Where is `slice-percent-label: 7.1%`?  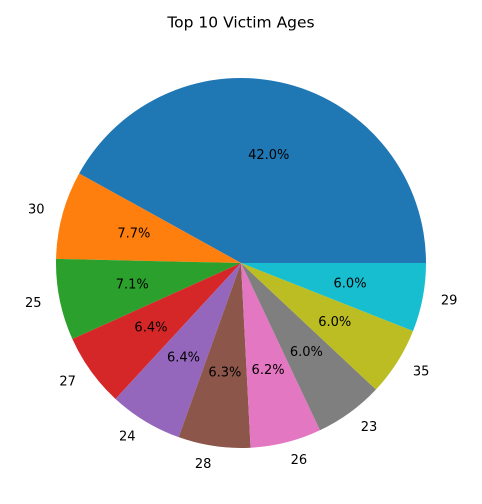 slice-percent-label: 7.1% is located at coordinates (132, 285).